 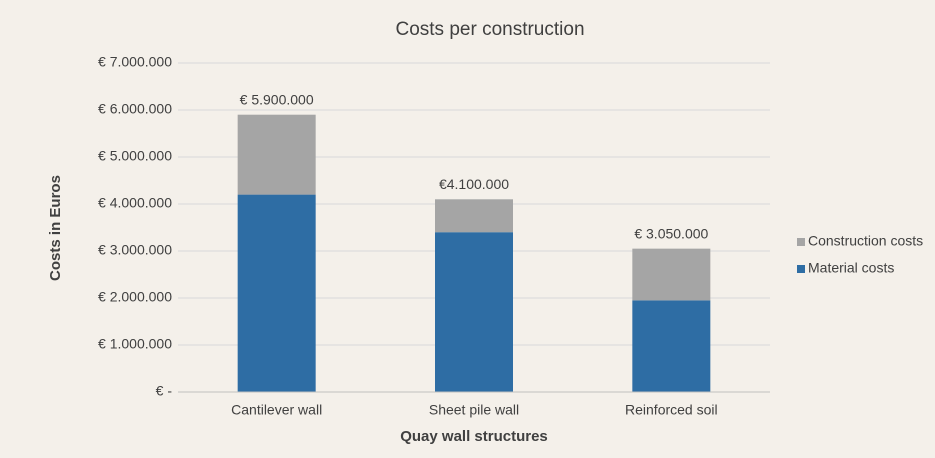 What do you see at coordinates (474, 410) in the screenshot?
I see `x-tick-label: Sheet pile wall` at bounding box center [474, 410].